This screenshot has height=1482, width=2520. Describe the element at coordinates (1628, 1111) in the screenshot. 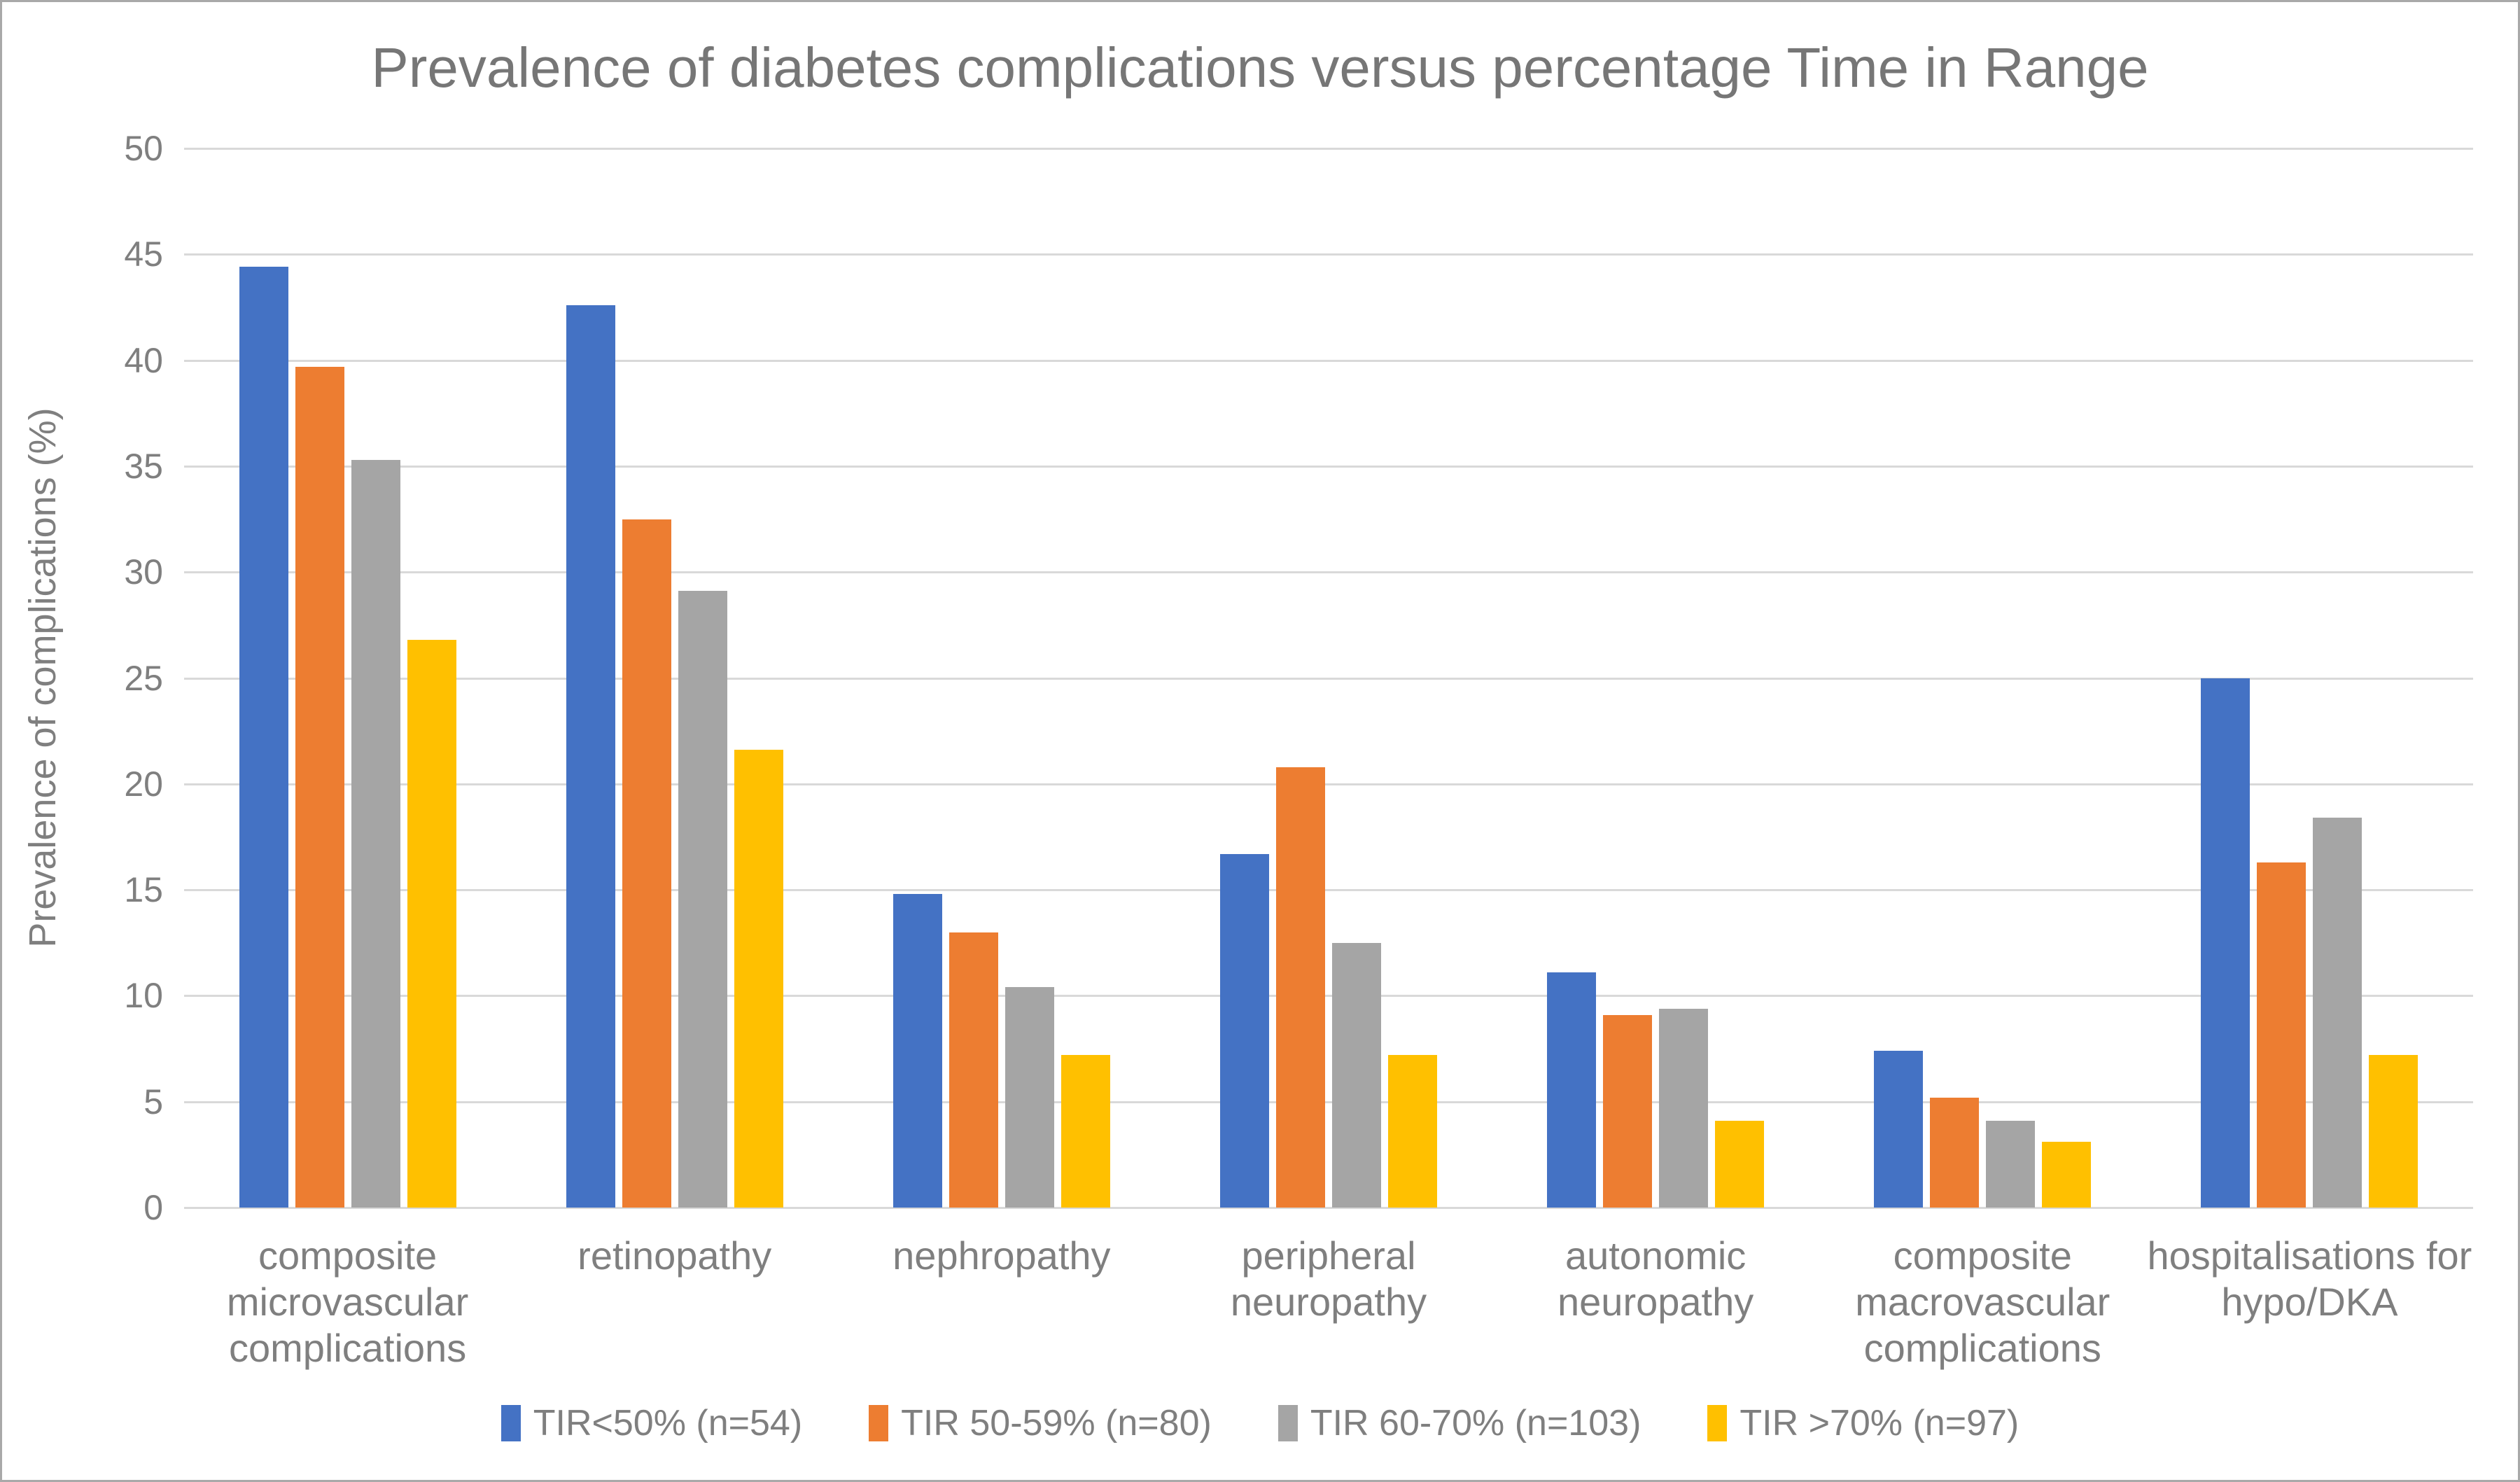

I see `bar-series2-cat5` at that location.